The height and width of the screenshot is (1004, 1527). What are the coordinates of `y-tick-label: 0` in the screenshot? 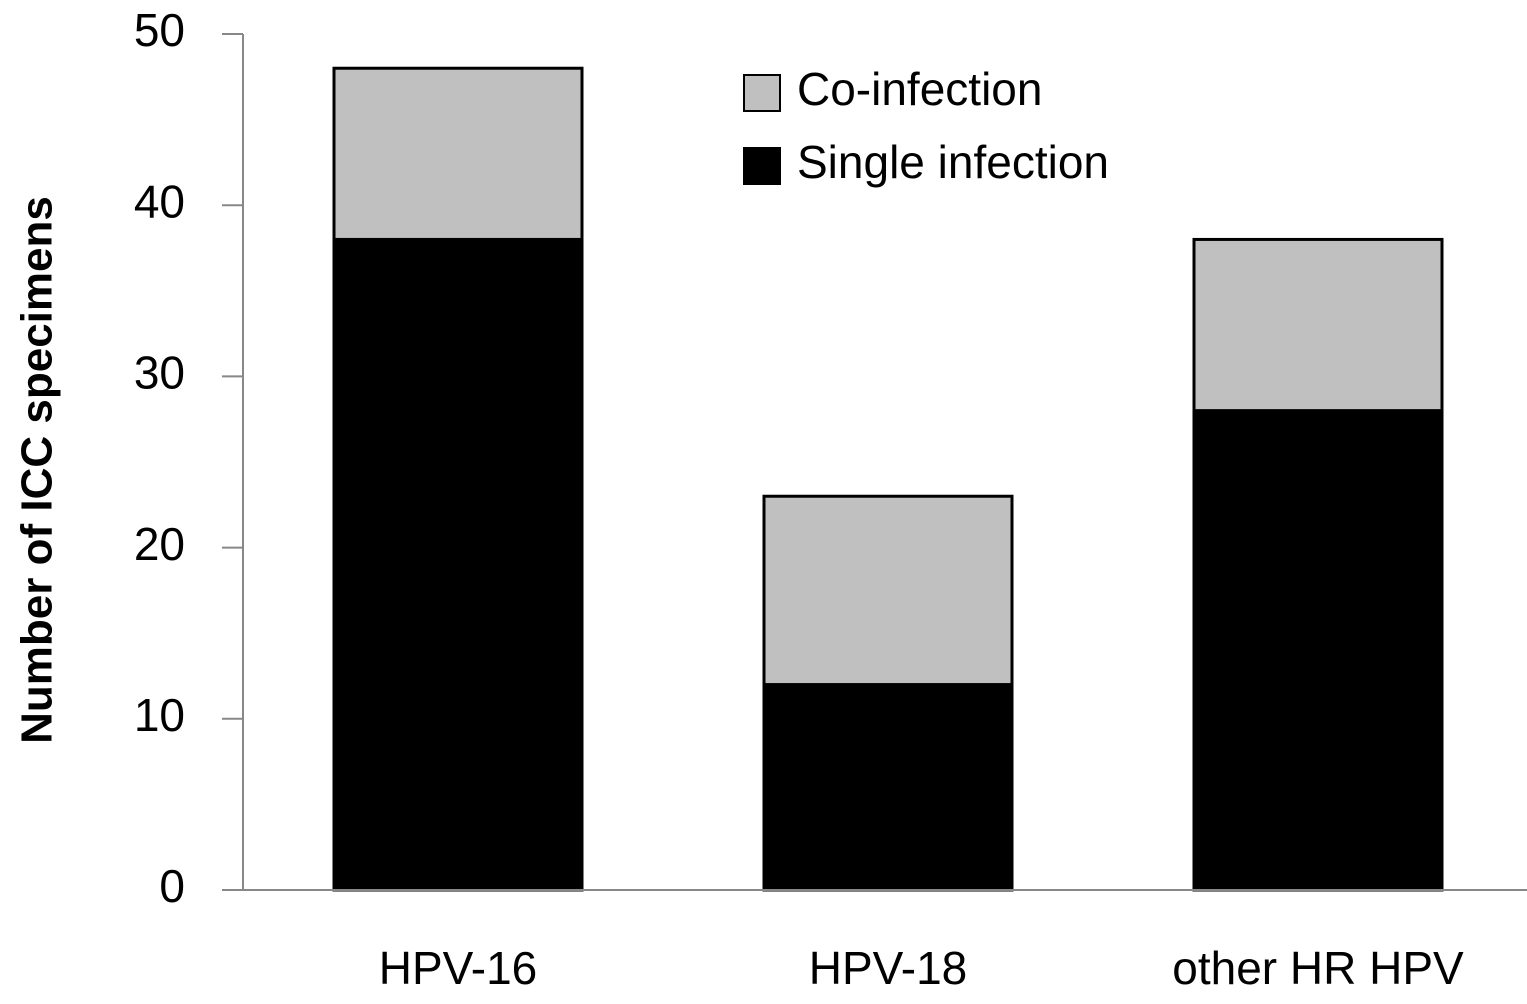 It's located at (172, 886).